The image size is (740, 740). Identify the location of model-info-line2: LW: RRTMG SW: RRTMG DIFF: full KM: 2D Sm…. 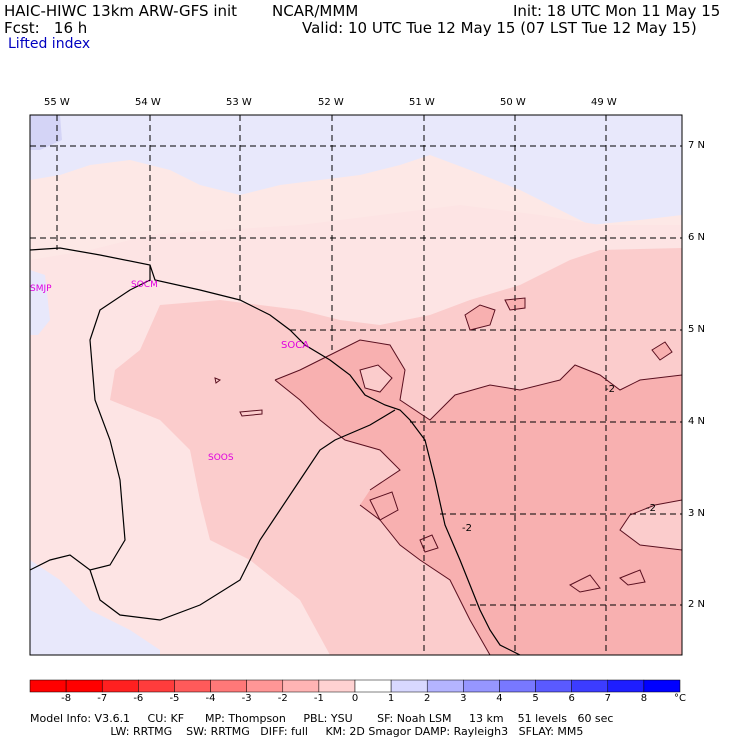
(307, 731).